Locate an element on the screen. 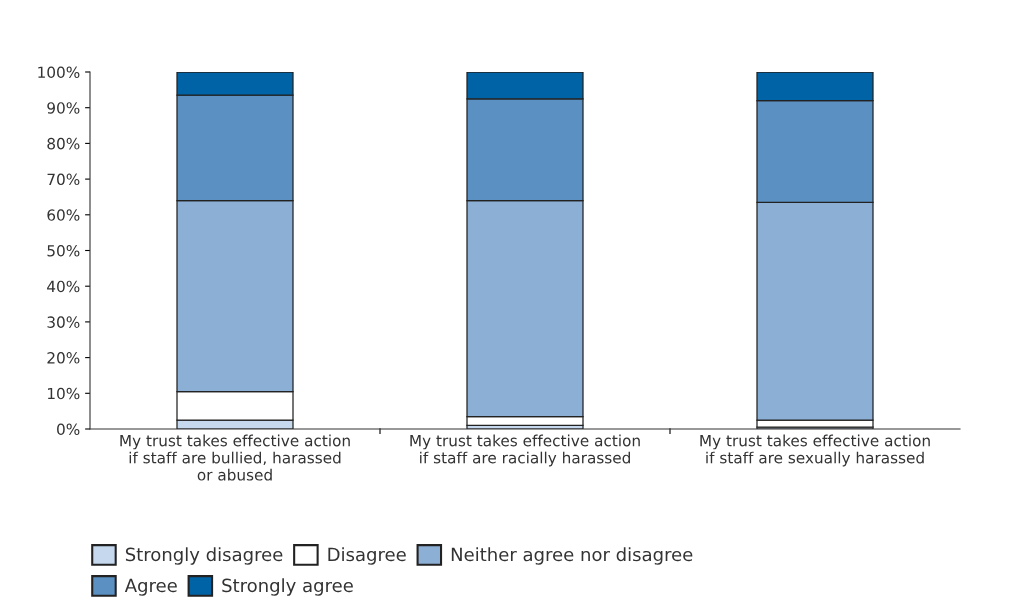 The height and width of the screenshot is (614, 1021). y-tick-label: 60% is located at coordinates (63, 215).